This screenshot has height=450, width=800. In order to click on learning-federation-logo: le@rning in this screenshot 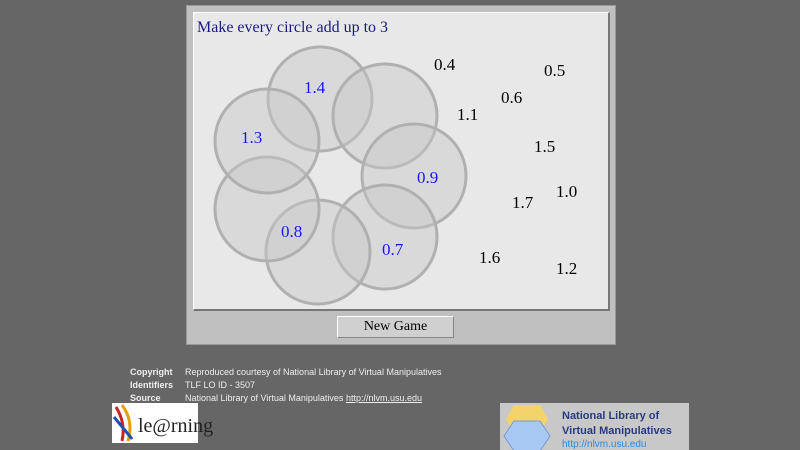, I will do `click(162, 423)`.